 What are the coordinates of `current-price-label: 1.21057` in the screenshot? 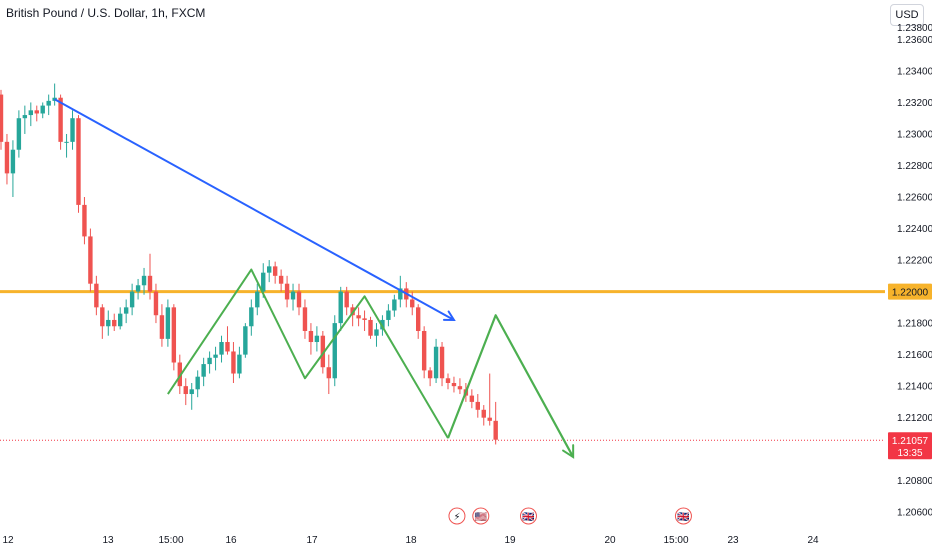 It's located at (910, 441).